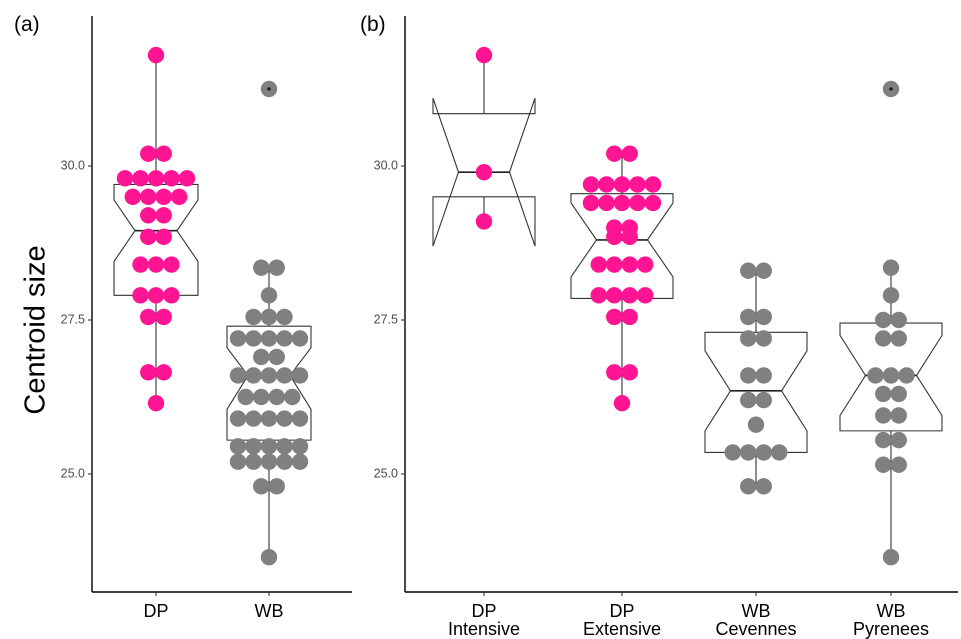 Image resolution: width=961 pixels, height=639 pixels. What do you see at coordinates (73, 319) in the screenshot?
I see `y-tick-label: 27.5` at bounding box center [73, 319].